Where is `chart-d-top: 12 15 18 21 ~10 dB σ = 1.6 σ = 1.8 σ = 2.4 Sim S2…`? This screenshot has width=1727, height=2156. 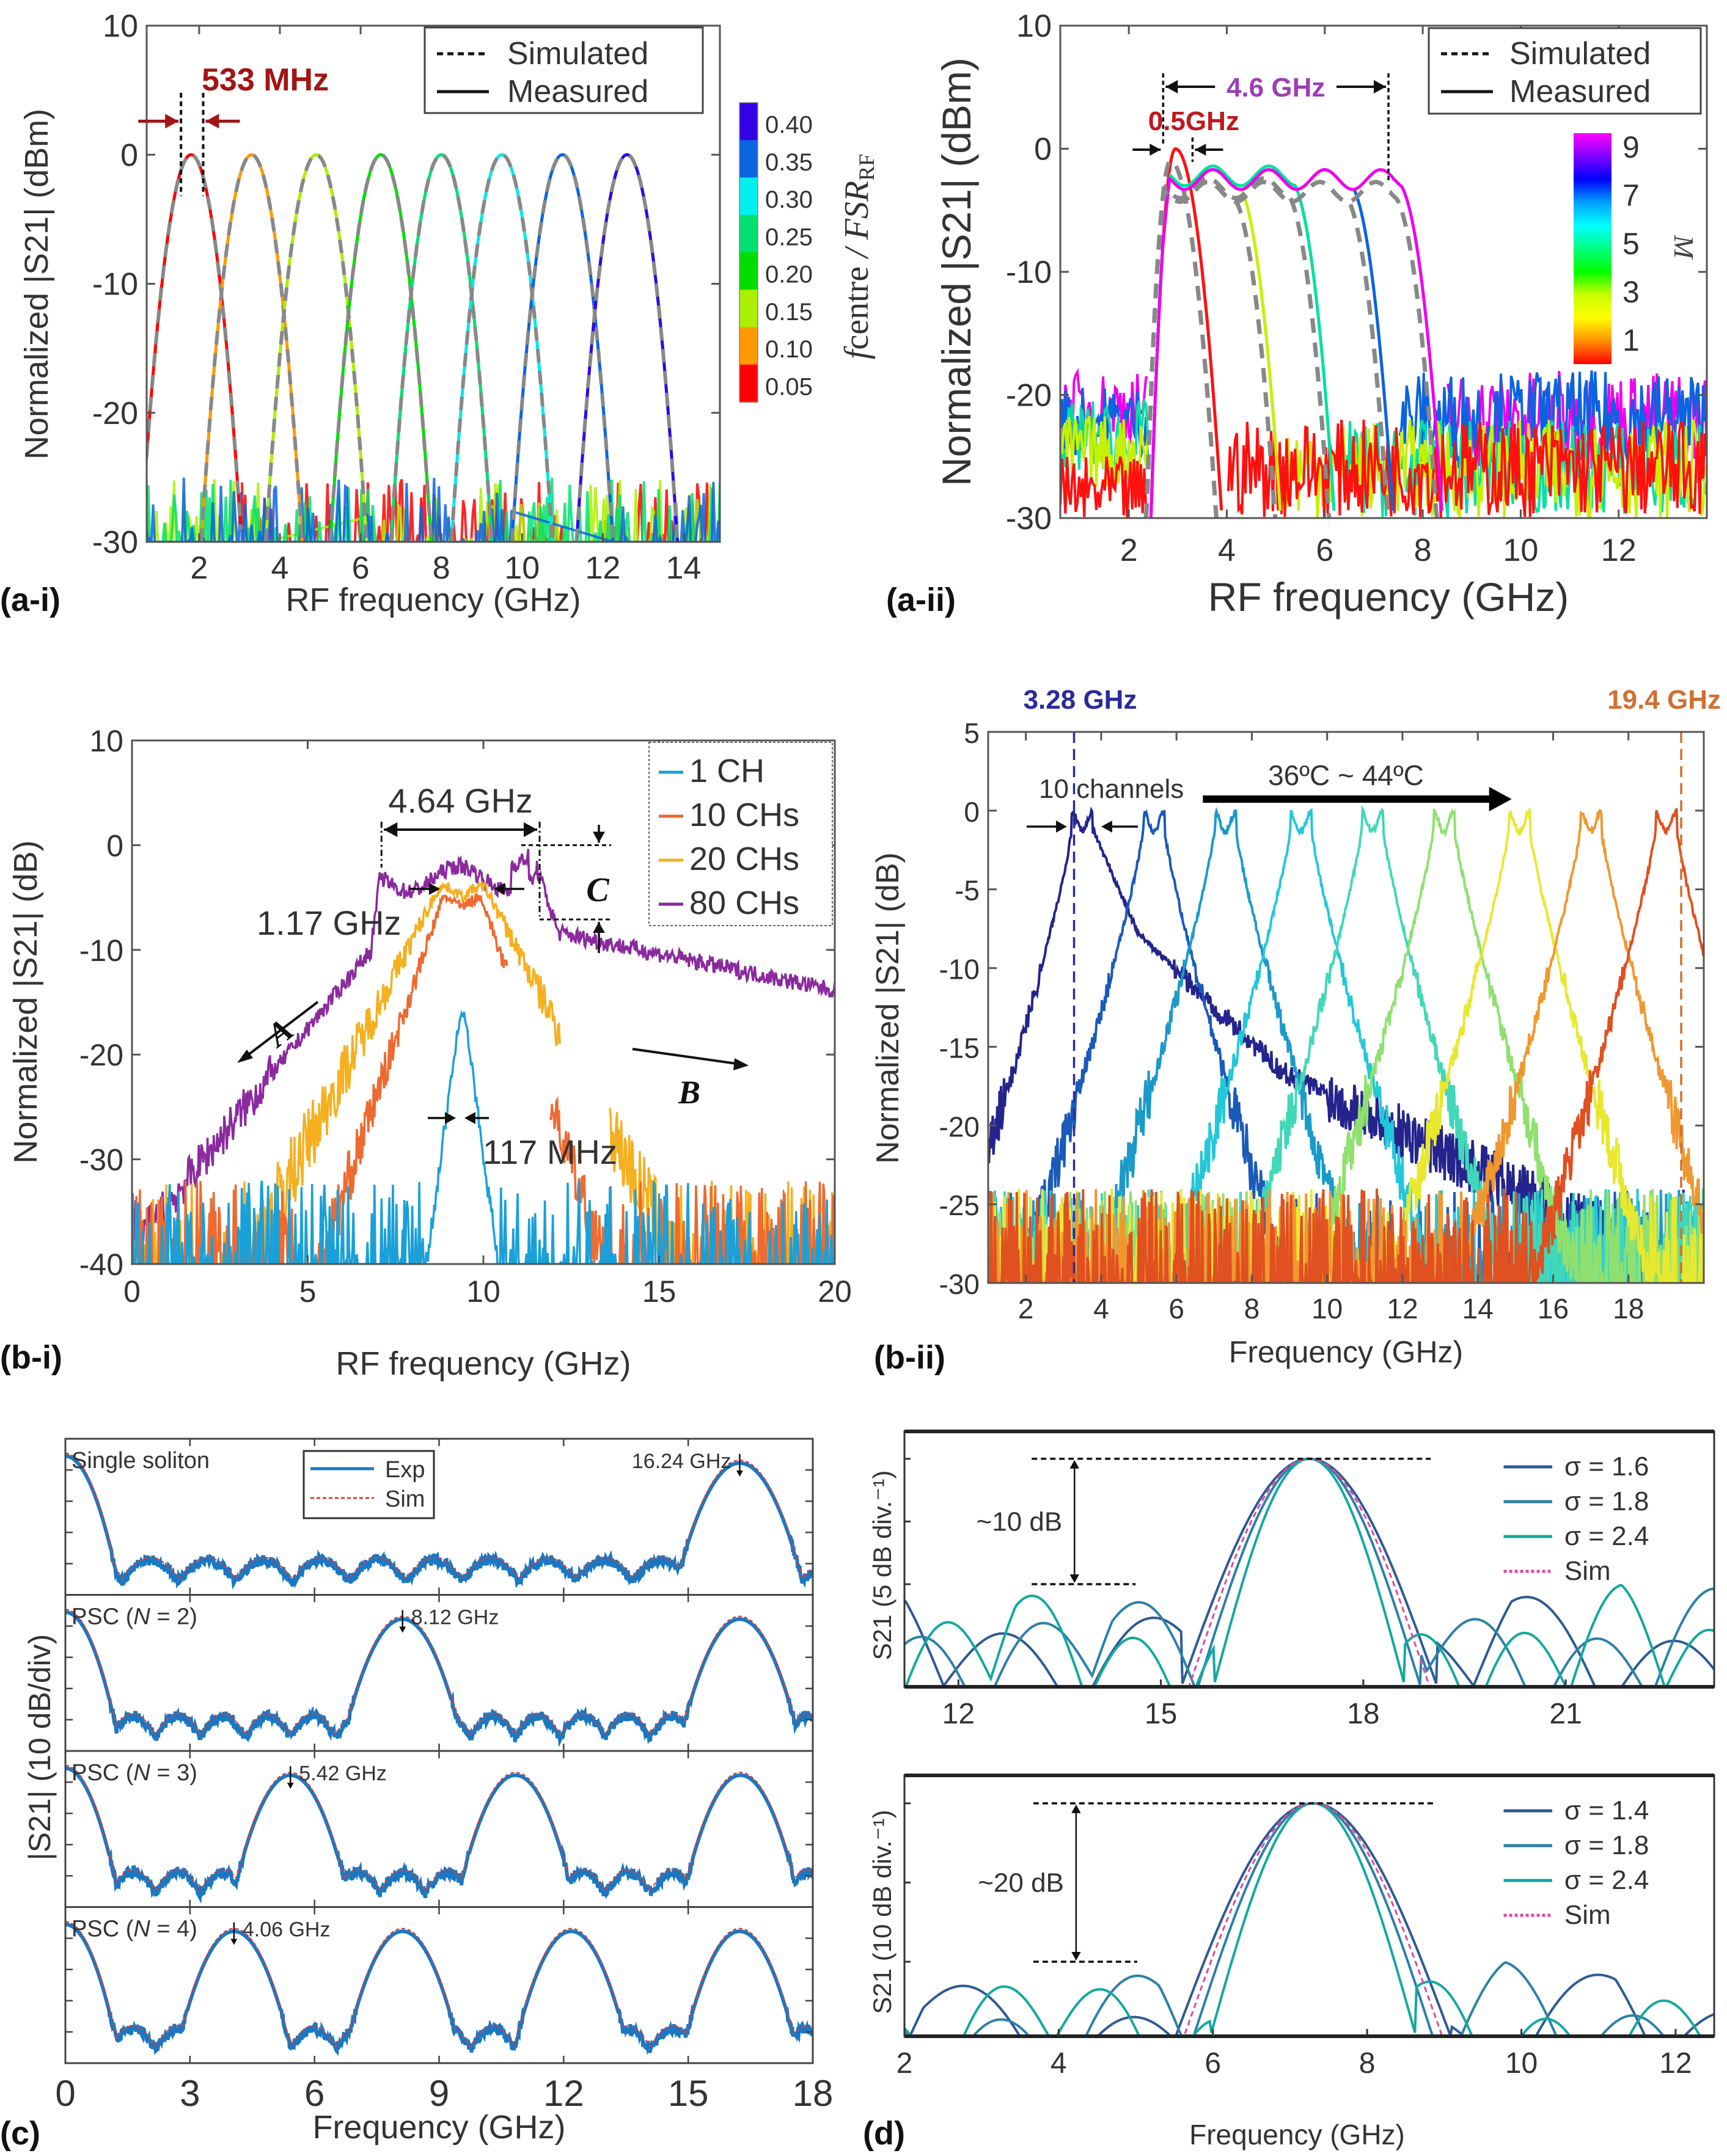
chart-d-top: 12 15 18 21 ~10 dB σ = 1.6 σ = 1.8 σ = 2.4 Sim S2… is located at coordinates (1292, 1580).